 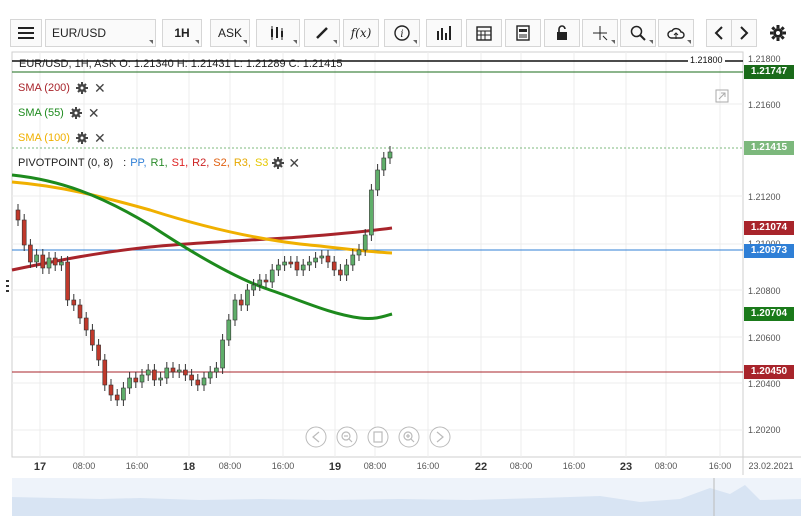 What do you see at coordinates (764, 291) in the screenshot?
I see `y-tick: 1.20800` at bounding box center [764, 291].